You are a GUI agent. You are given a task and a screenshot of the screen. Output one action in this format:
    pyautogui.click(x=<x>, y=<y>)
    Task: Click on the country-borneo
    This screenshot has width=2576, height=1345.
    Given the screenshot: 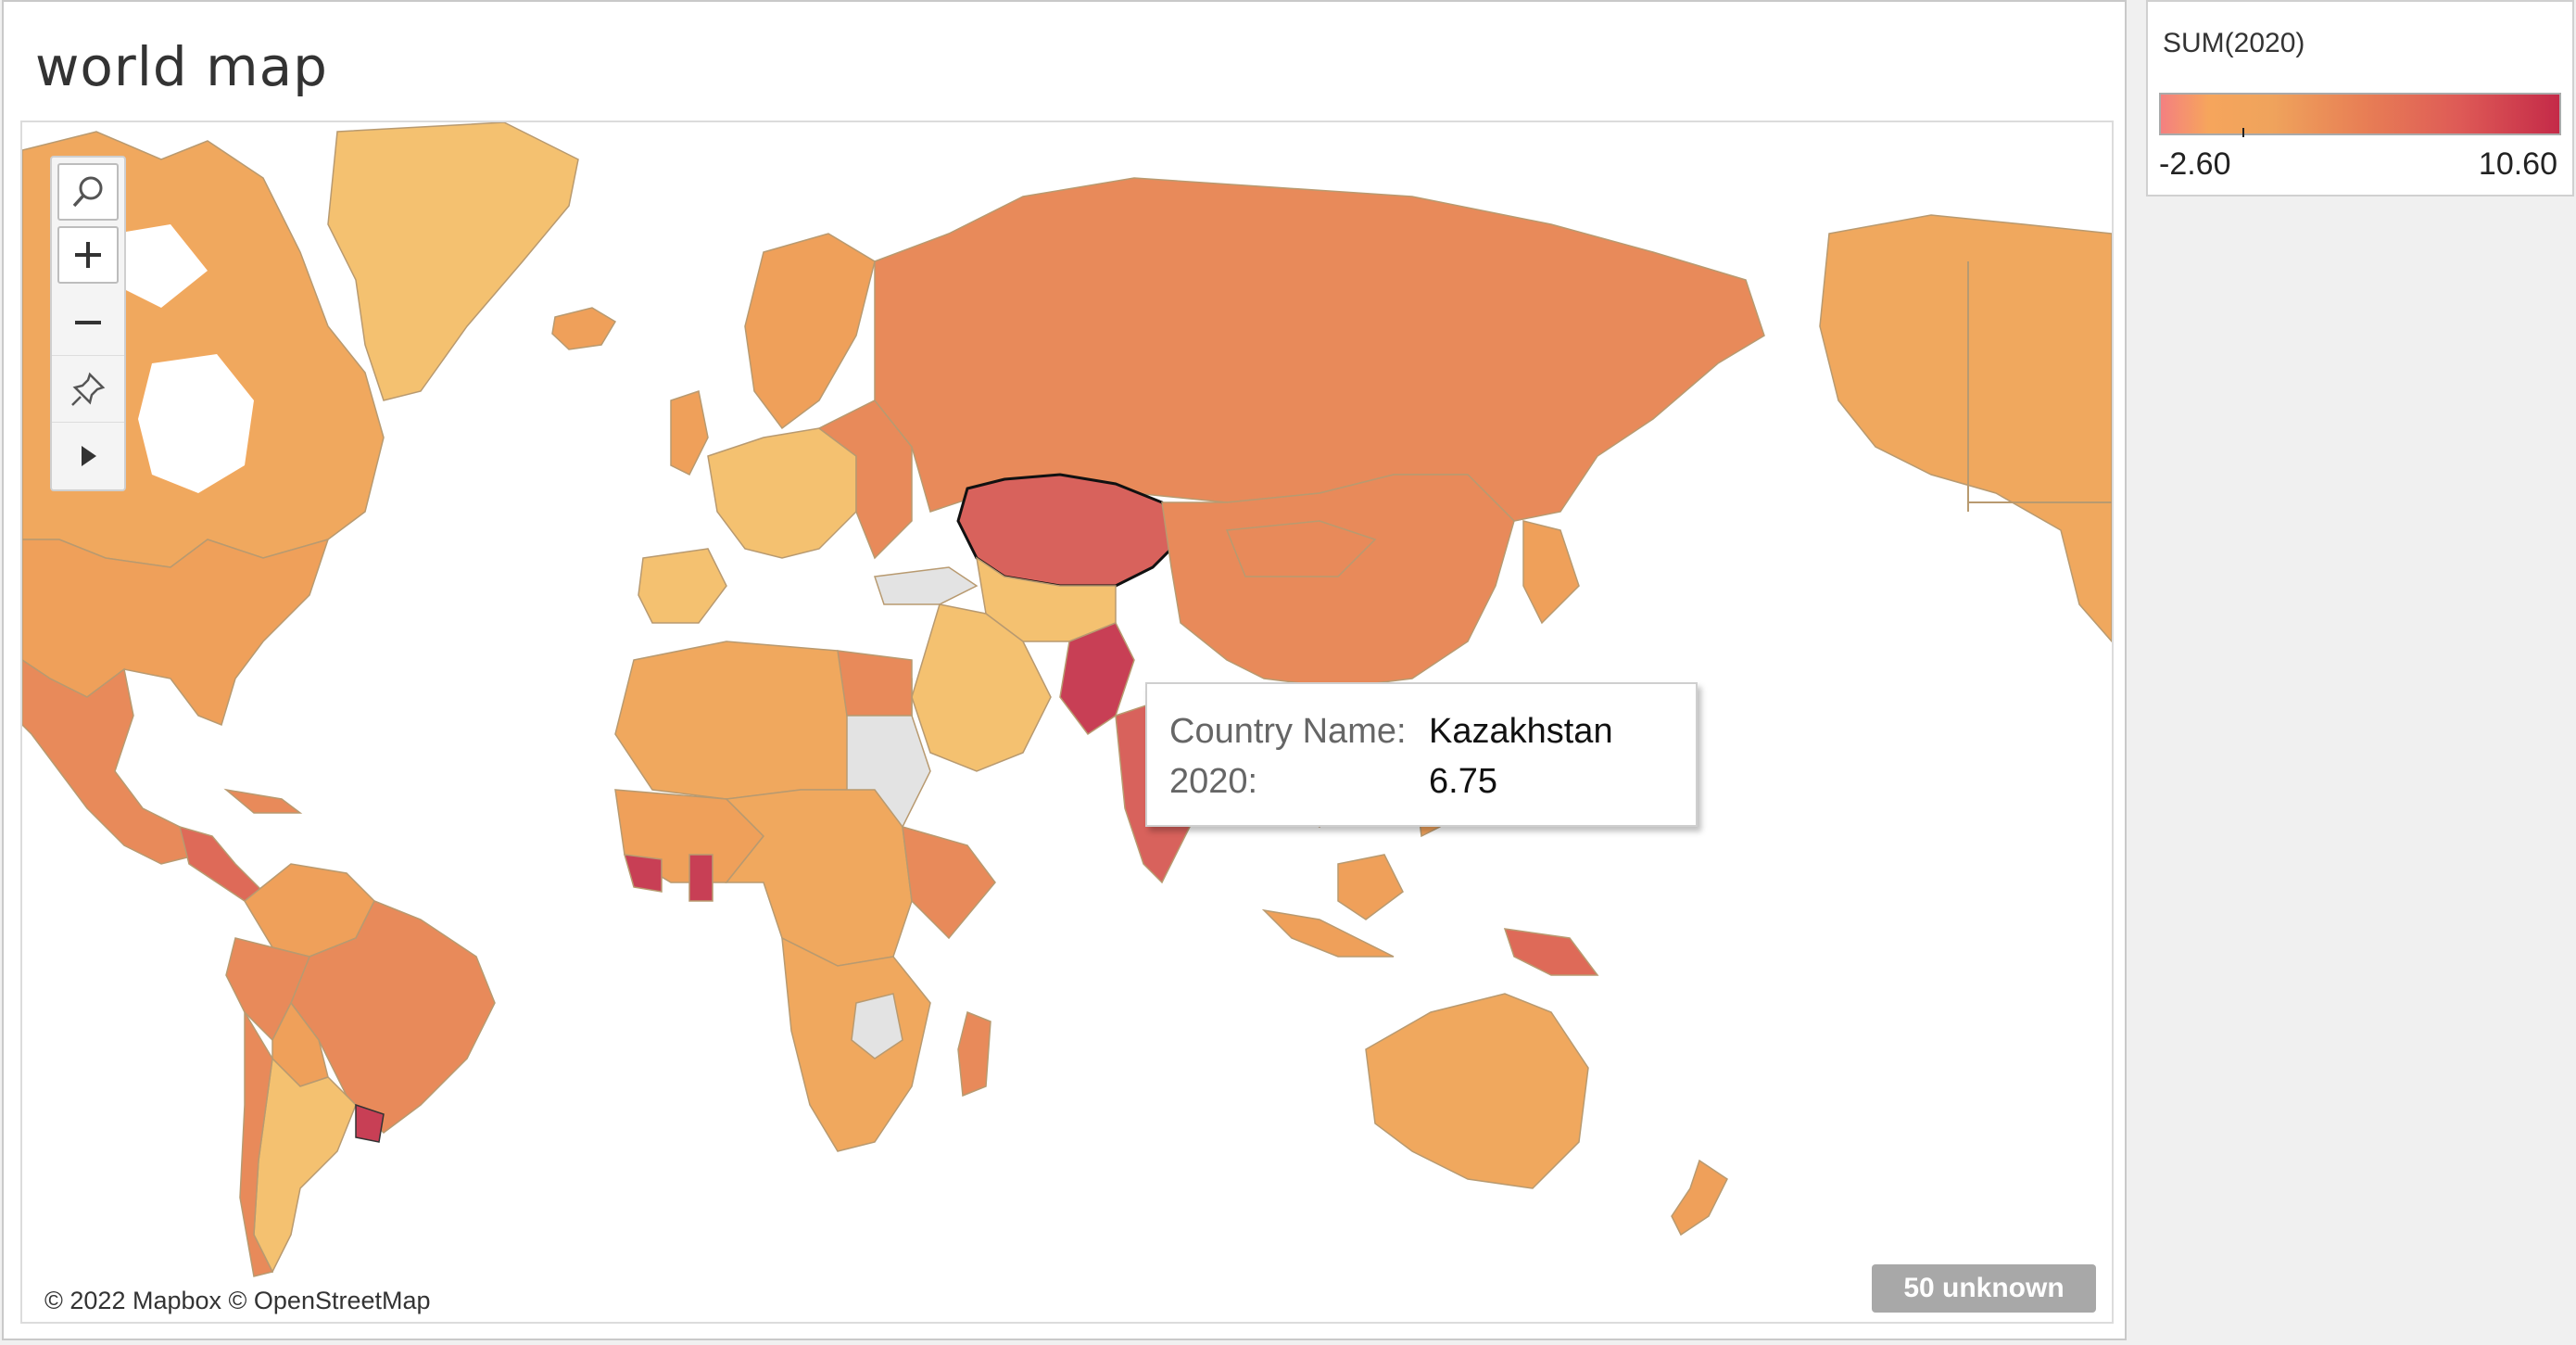 What is the action you would take?
    pyautogui.click(x=1370, y=887)
    